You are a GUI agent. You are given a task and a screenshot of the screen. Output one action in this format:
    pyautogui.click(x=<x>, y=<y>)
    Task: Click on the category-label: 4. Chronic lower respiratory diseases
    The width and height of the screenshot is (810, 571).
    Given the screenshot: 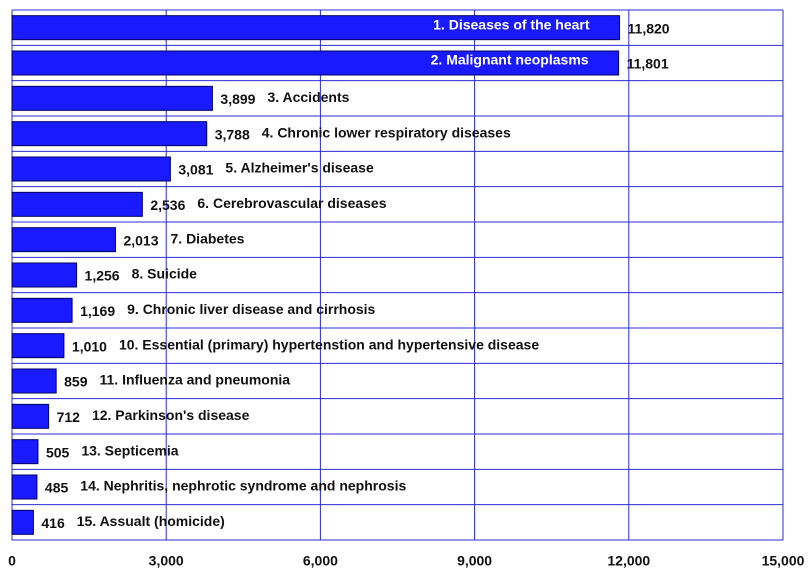 What is the action you would take?
    pyautogui.click(x=386, y=132)
    